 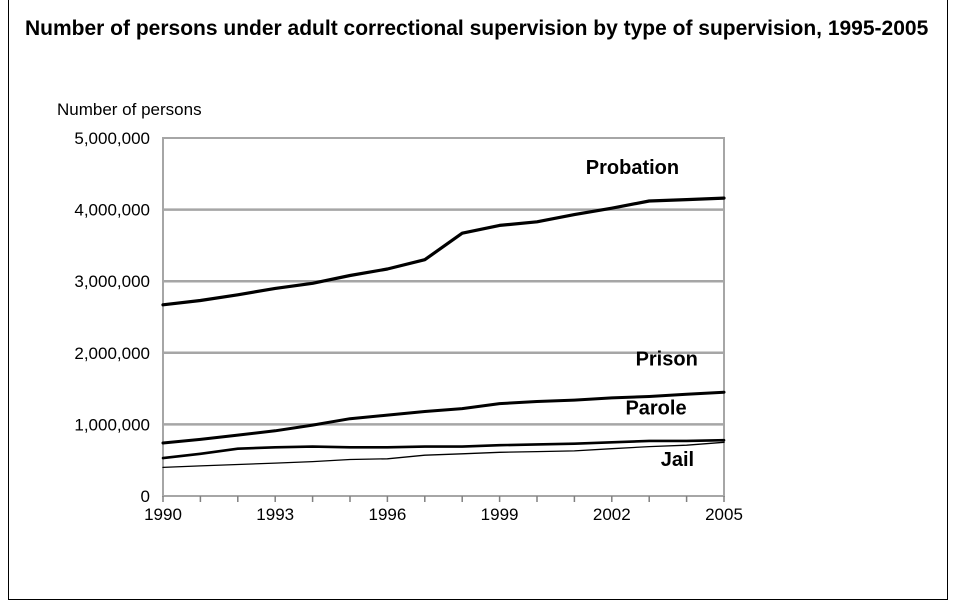 I want to click on x-tick-label: 1990, so click(x=163, y=514).